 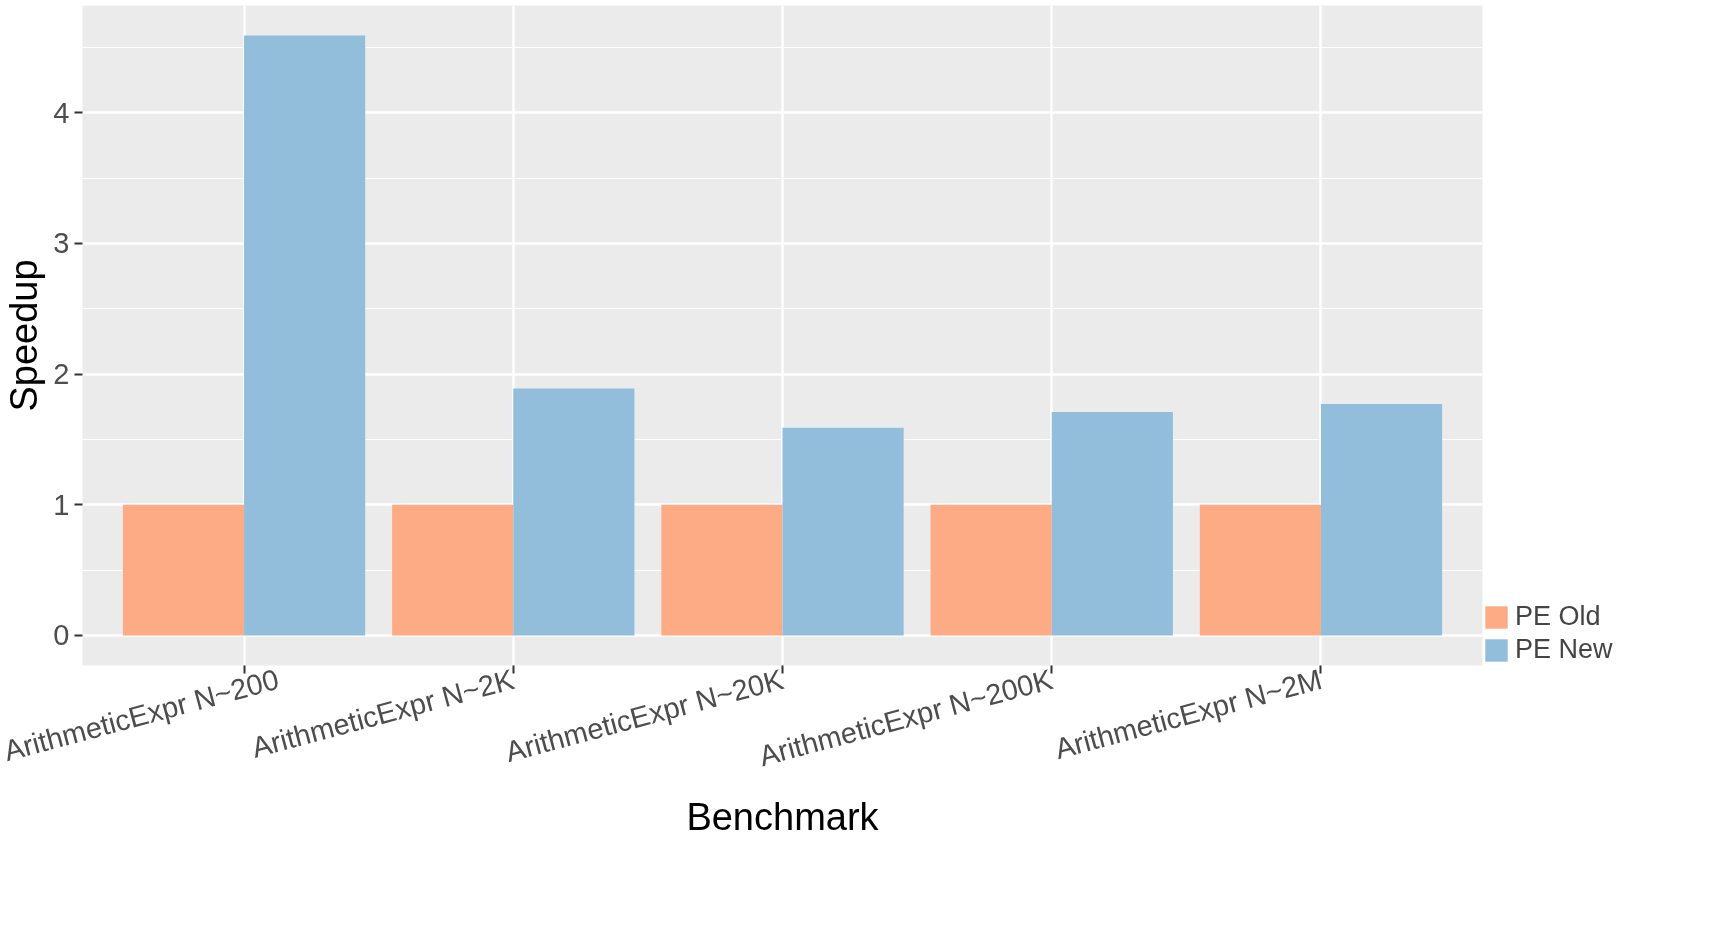 I want to click on legend-label: PE Old, so click(x=1558, y=616).